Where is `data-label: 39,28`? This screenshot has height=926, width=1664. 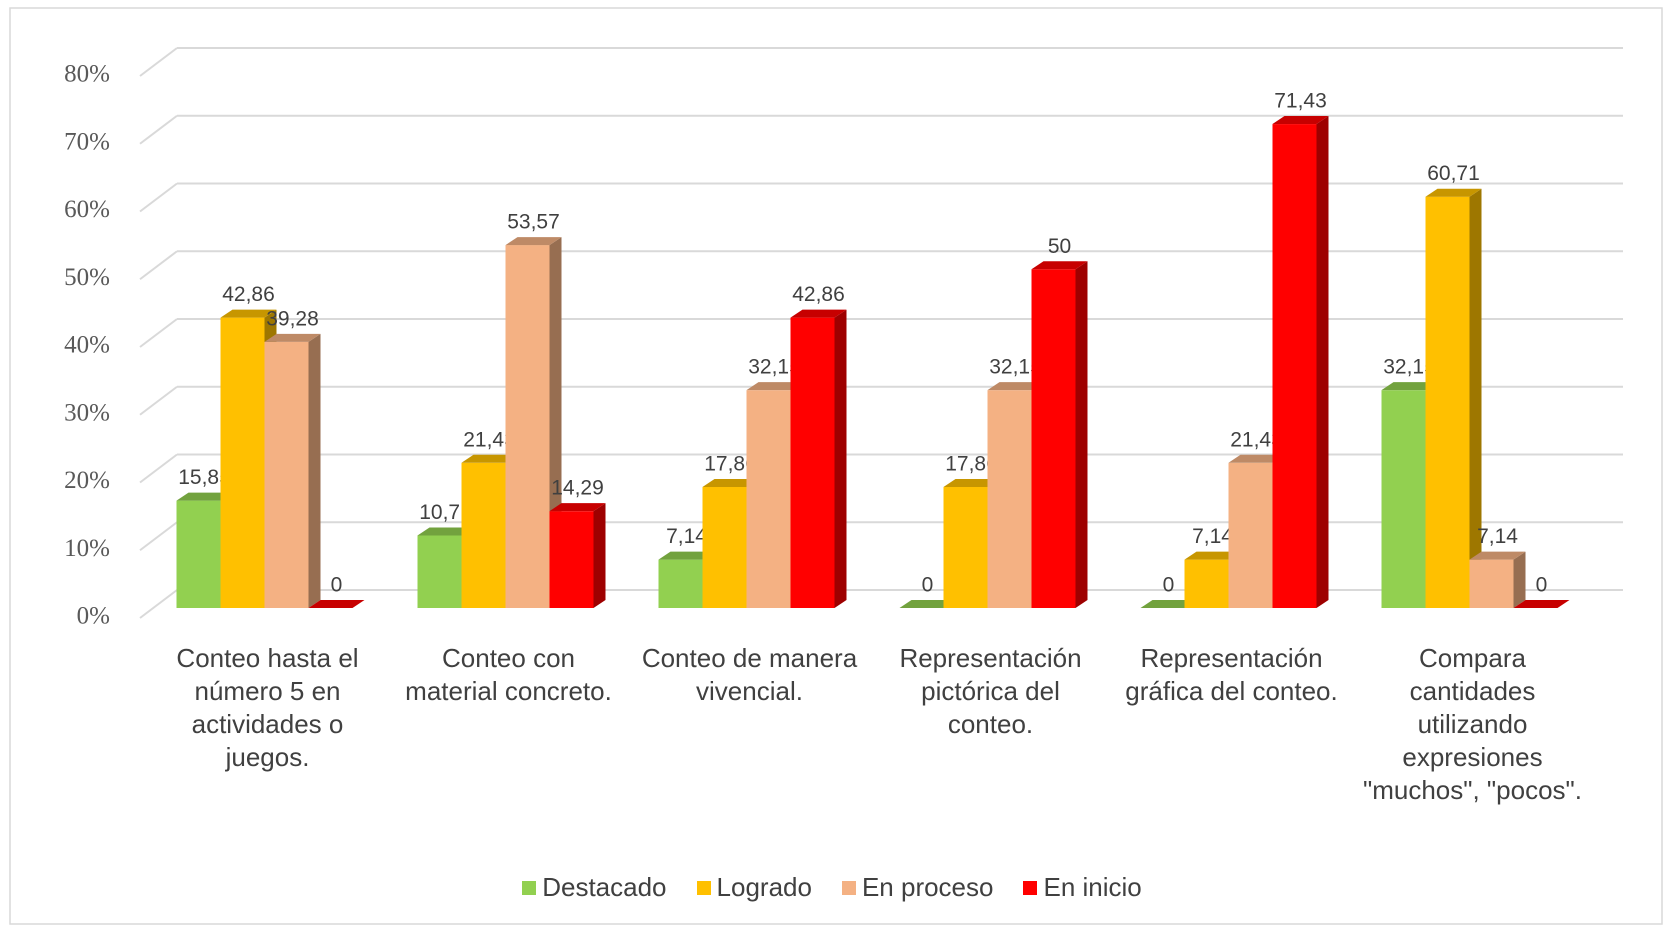 data-label: 39,28 is located at coordinates (292, 318).